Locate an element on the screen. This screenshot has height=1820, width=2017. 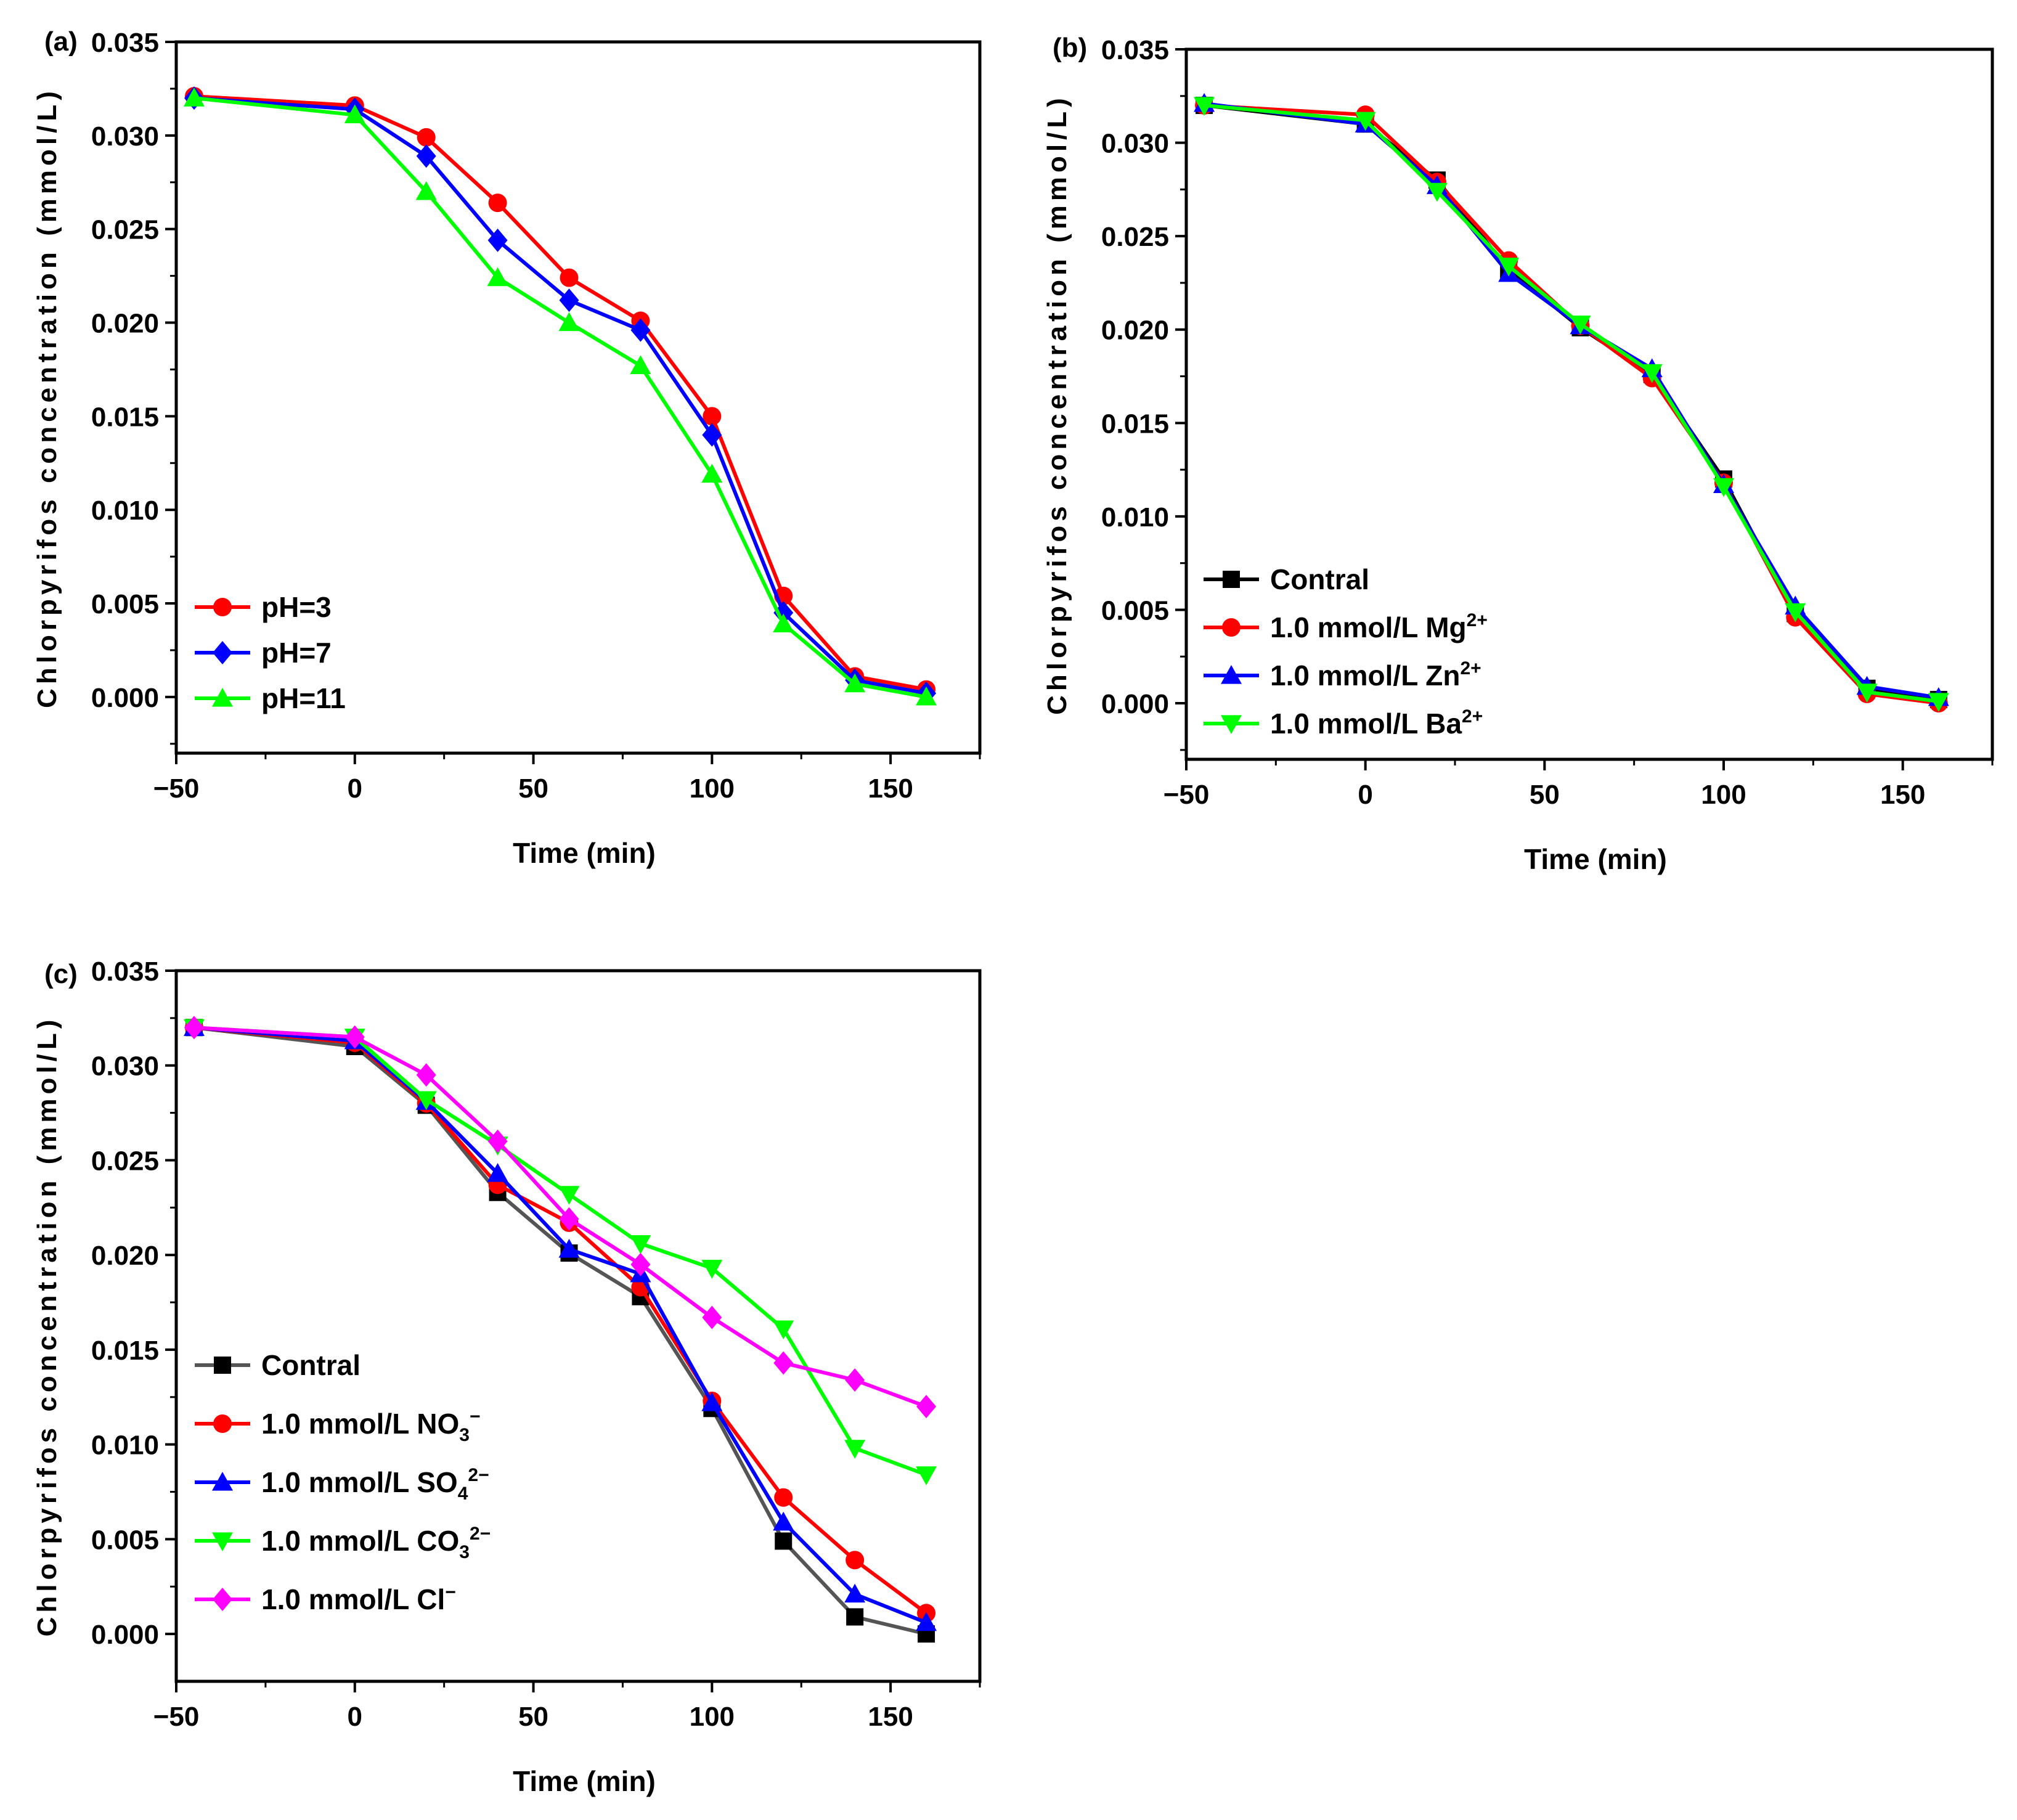
legend-label: 1.0 mmol/L SO42− is located at coordinates (375, 1484).